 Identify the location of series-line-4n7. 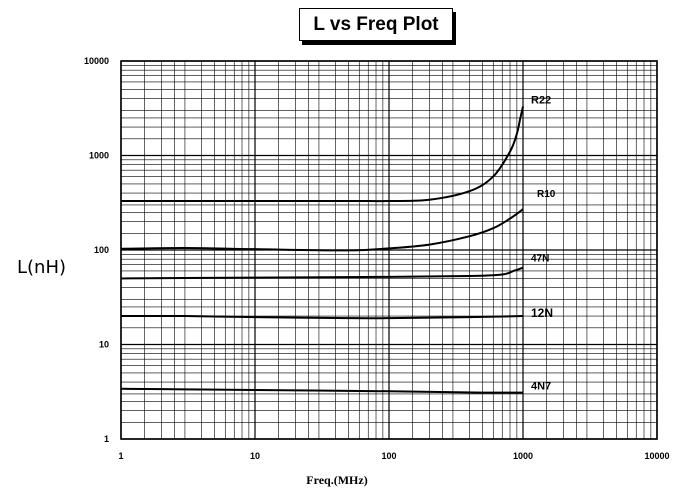
(322, 390).